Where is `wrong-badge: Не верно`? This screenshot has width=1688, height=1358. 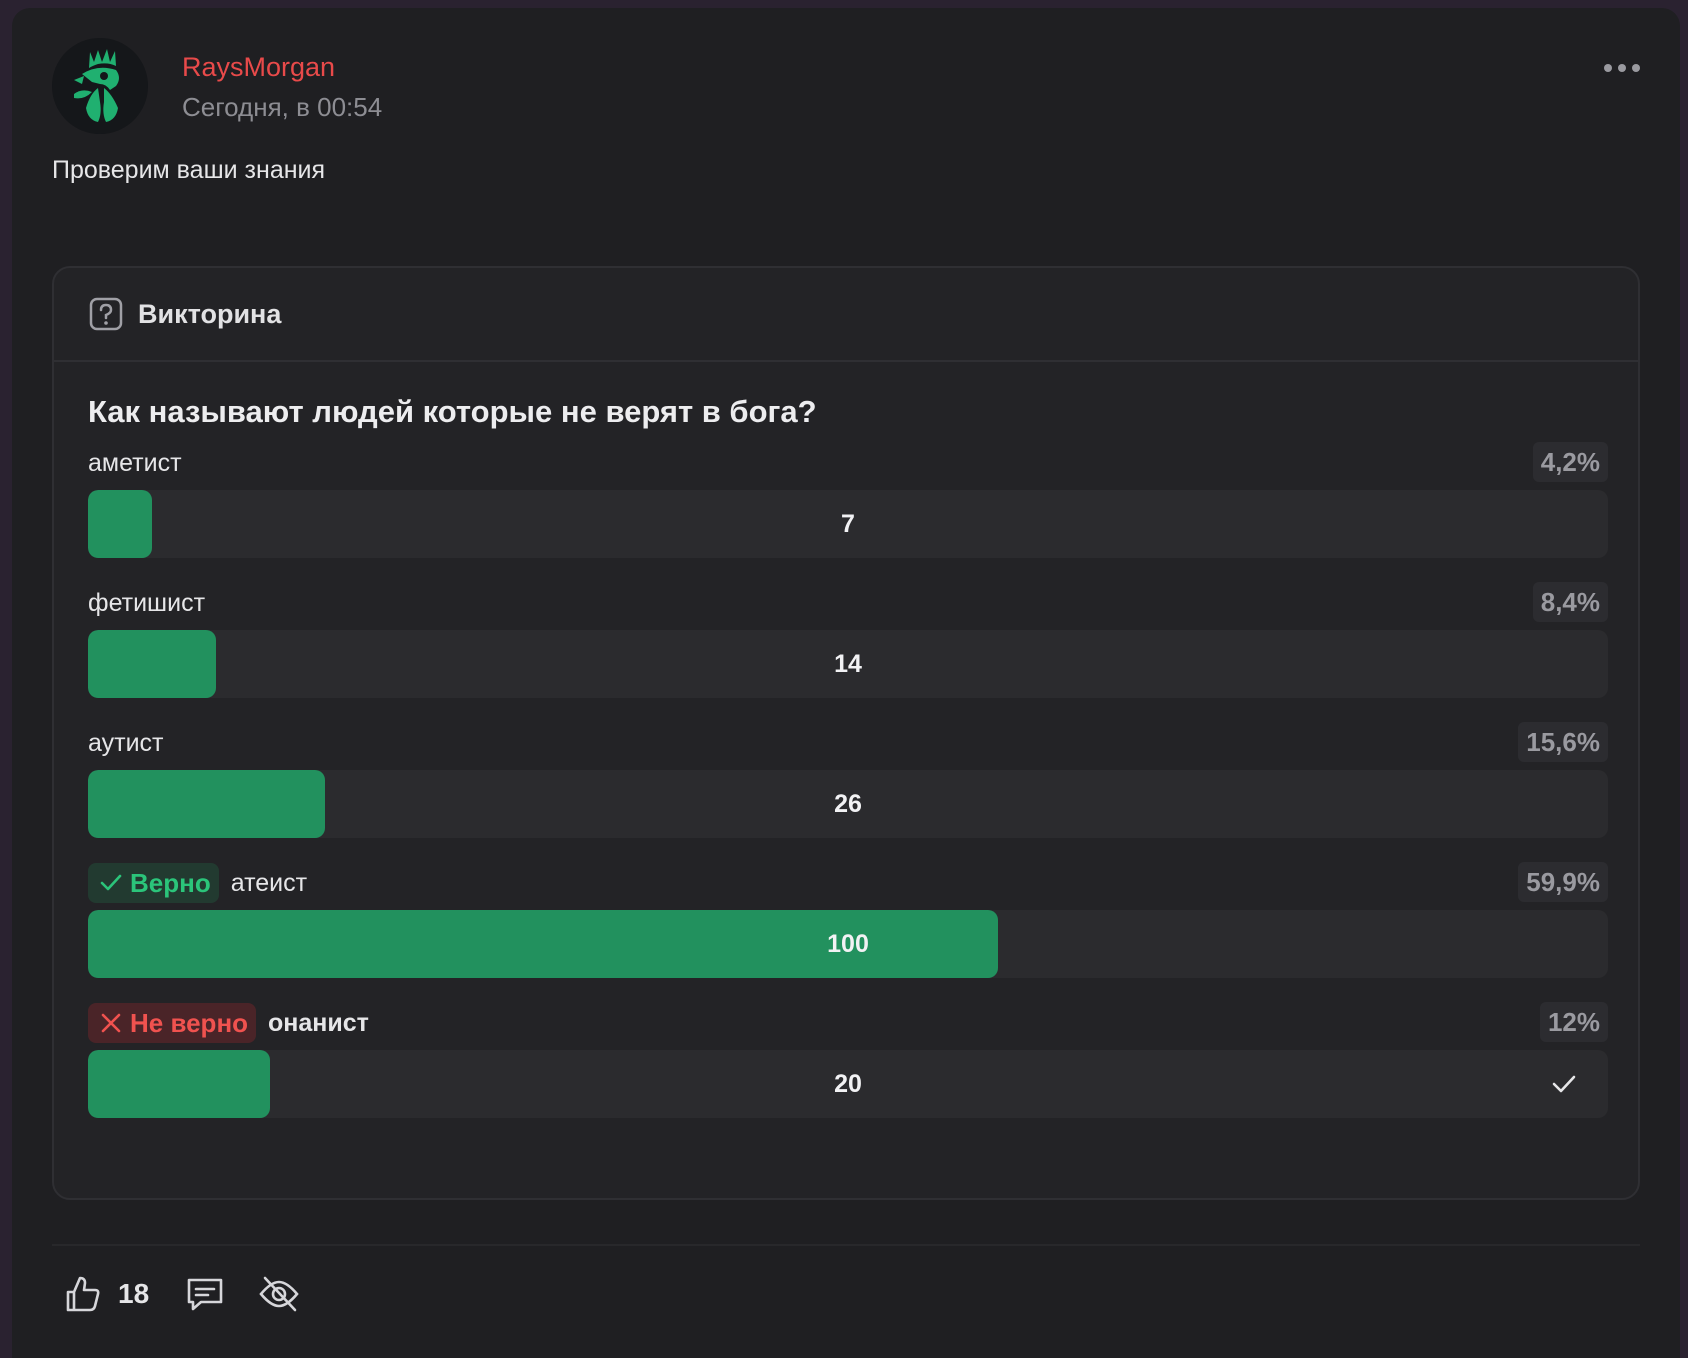 wrong-badge: Не верно is located at coordinates (172, 1023).